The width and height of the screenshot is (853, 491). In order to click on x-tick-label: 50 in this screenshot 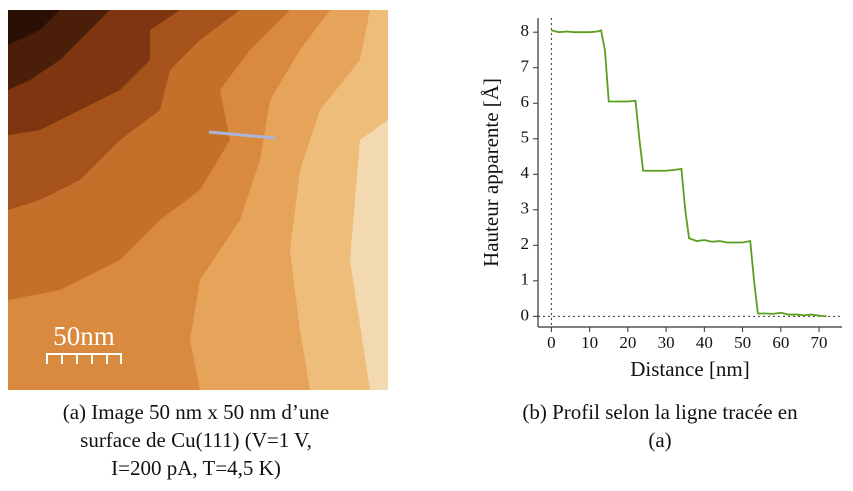, I will do `click(742, 342)`.